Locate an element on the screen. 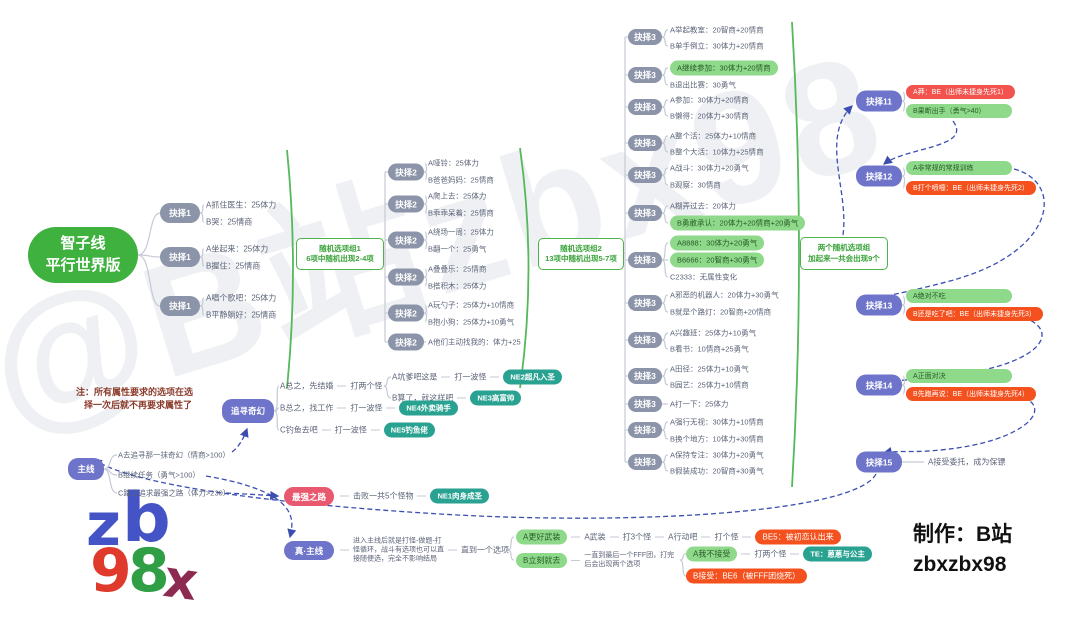 Image resolution: width=1080 pixels, height=625 pixels. step-text: A总之，先结婚 is located at coordinates (307, 386).